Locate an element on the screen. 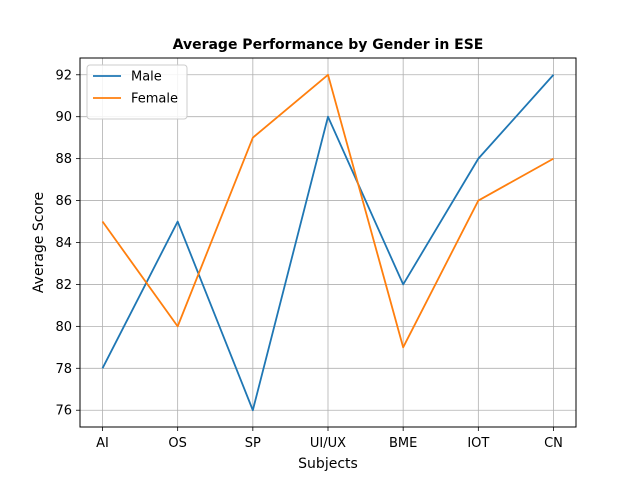 The width and height of the screenshot is (640, 480). x-axis-label: Subjects is located at coordinates (328, 464).